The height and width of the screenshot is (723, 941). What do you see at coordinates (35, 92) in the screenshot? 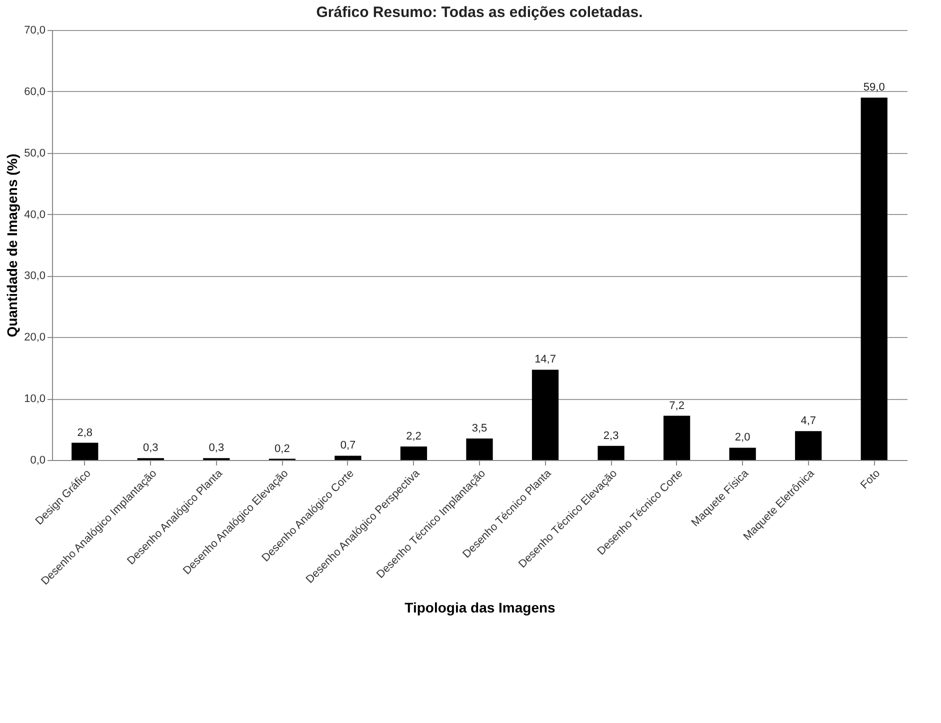
I see `y-tick-label: 60,0` at bounding box center [35, 92].